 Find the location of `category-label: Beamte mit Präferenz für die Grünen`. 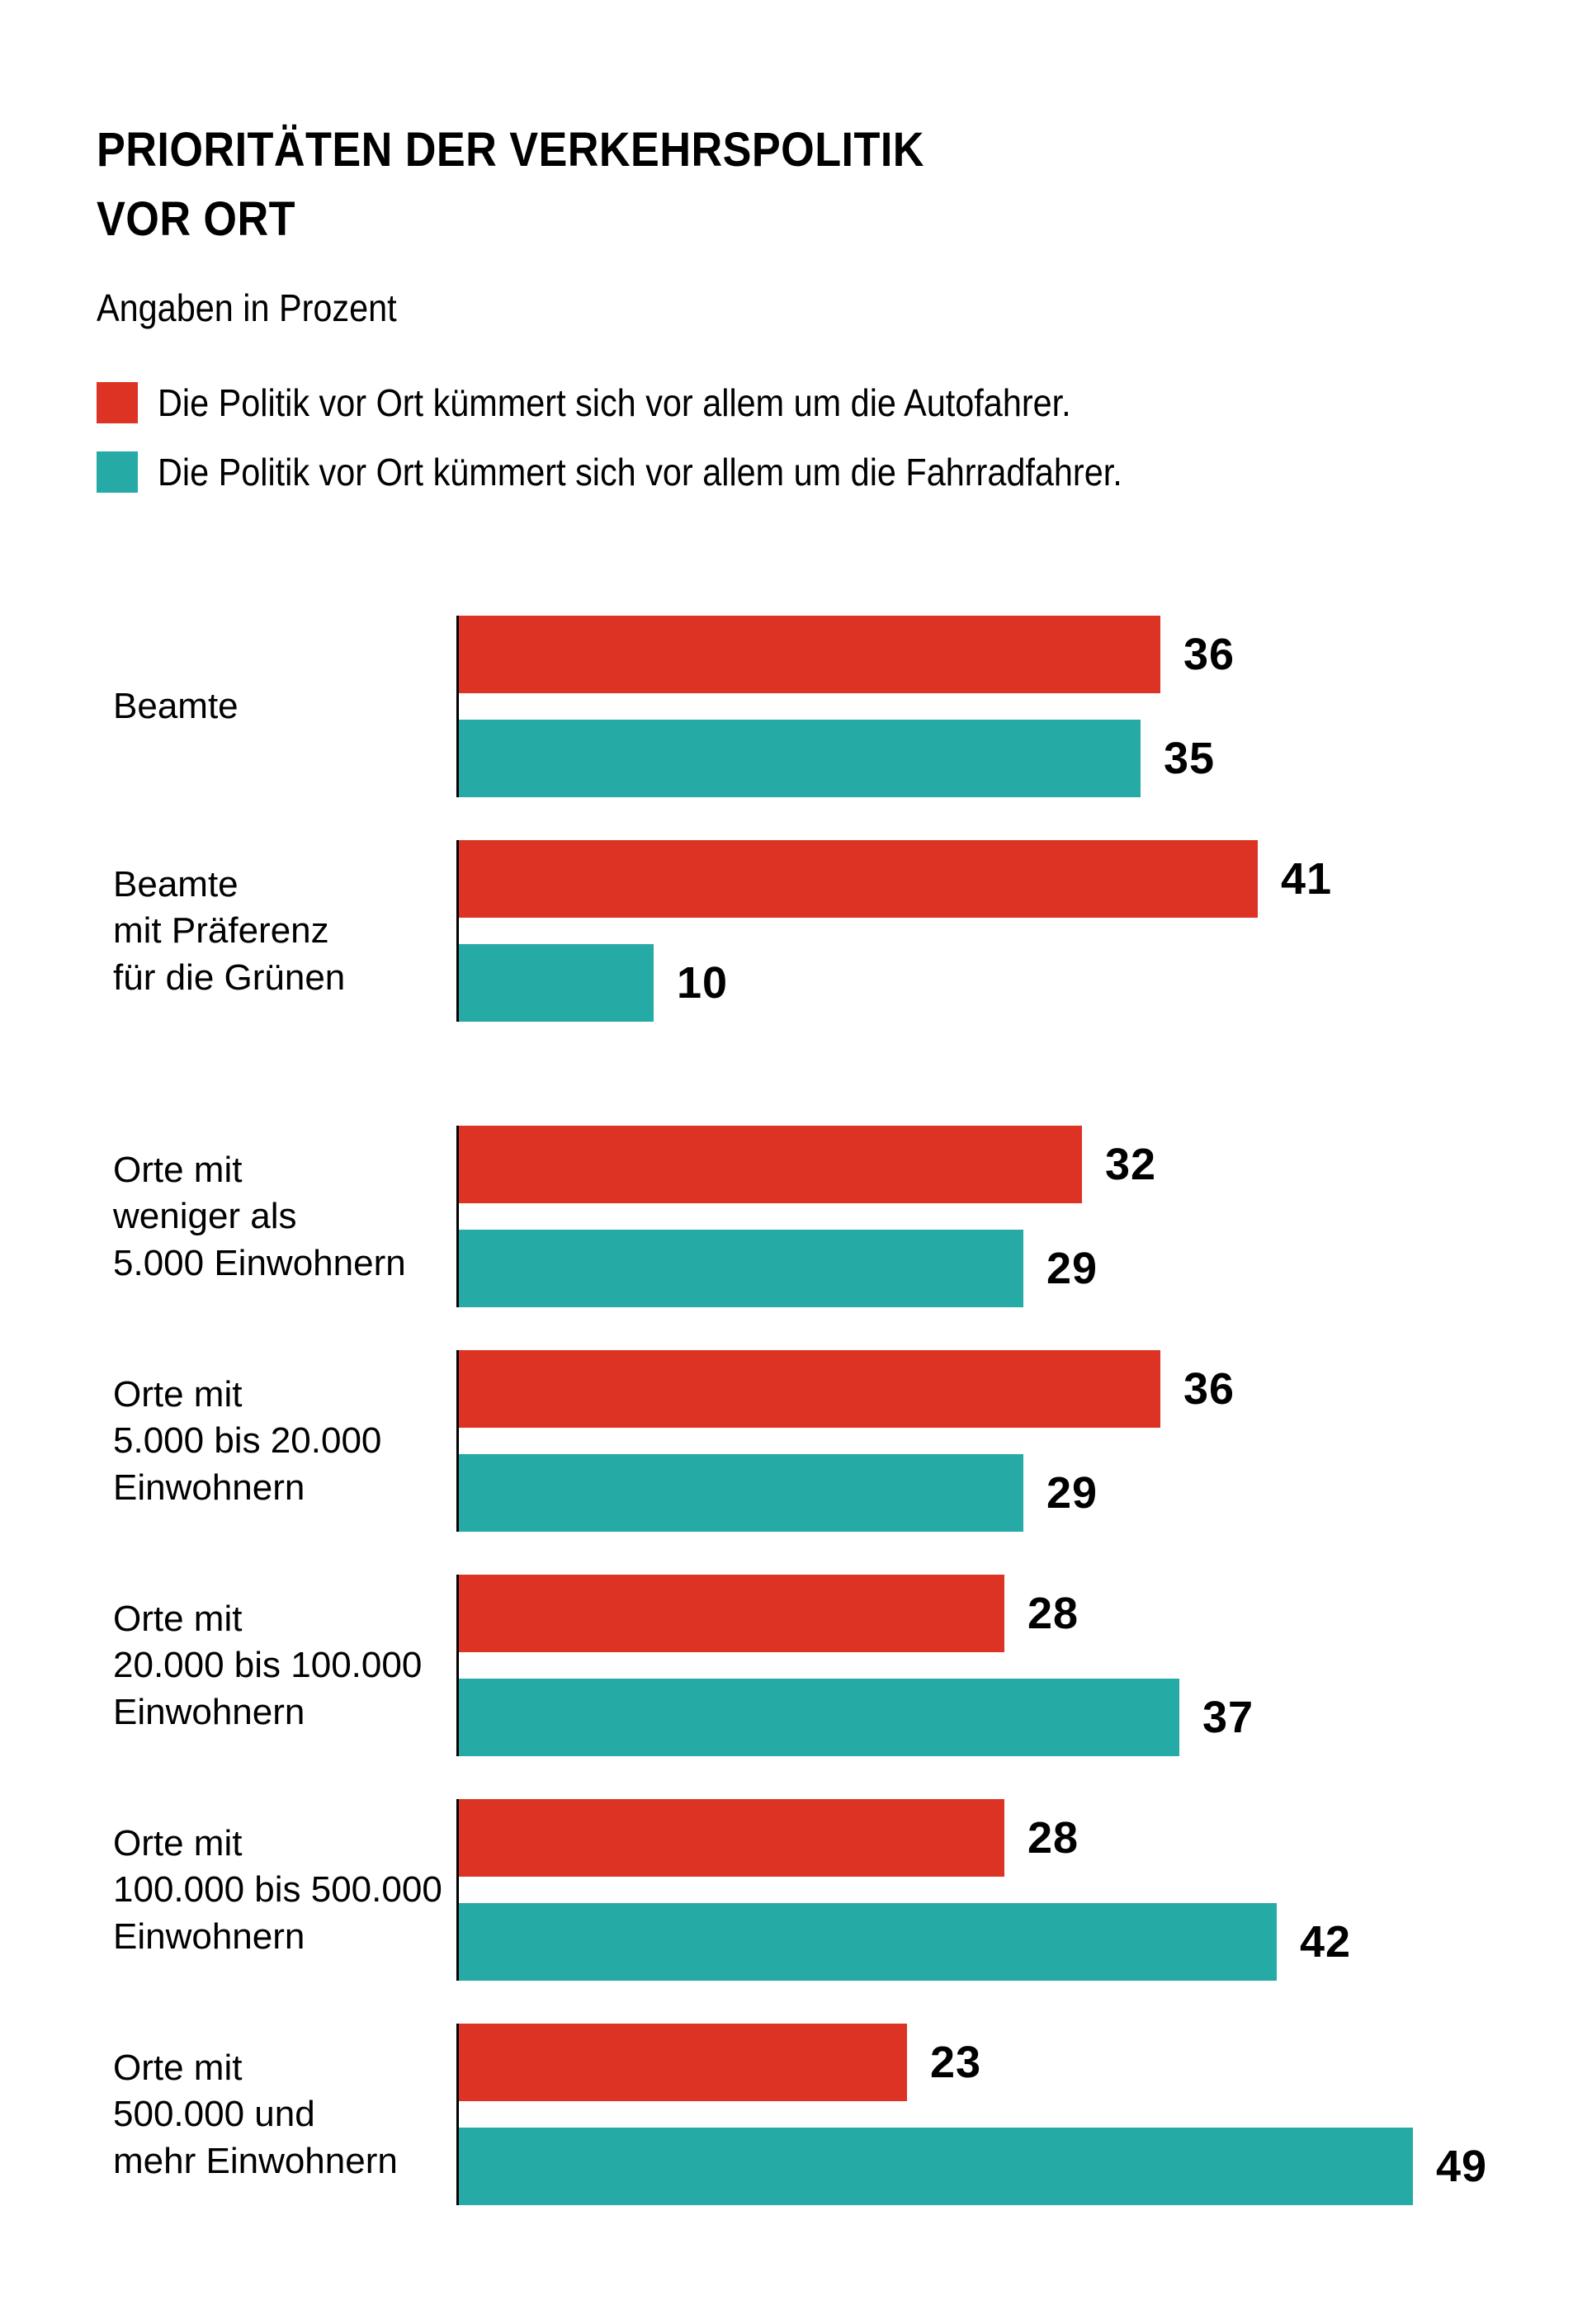

category-label: Beamte mit Präferenz für die Grünen is located at coordinates (230, 931).